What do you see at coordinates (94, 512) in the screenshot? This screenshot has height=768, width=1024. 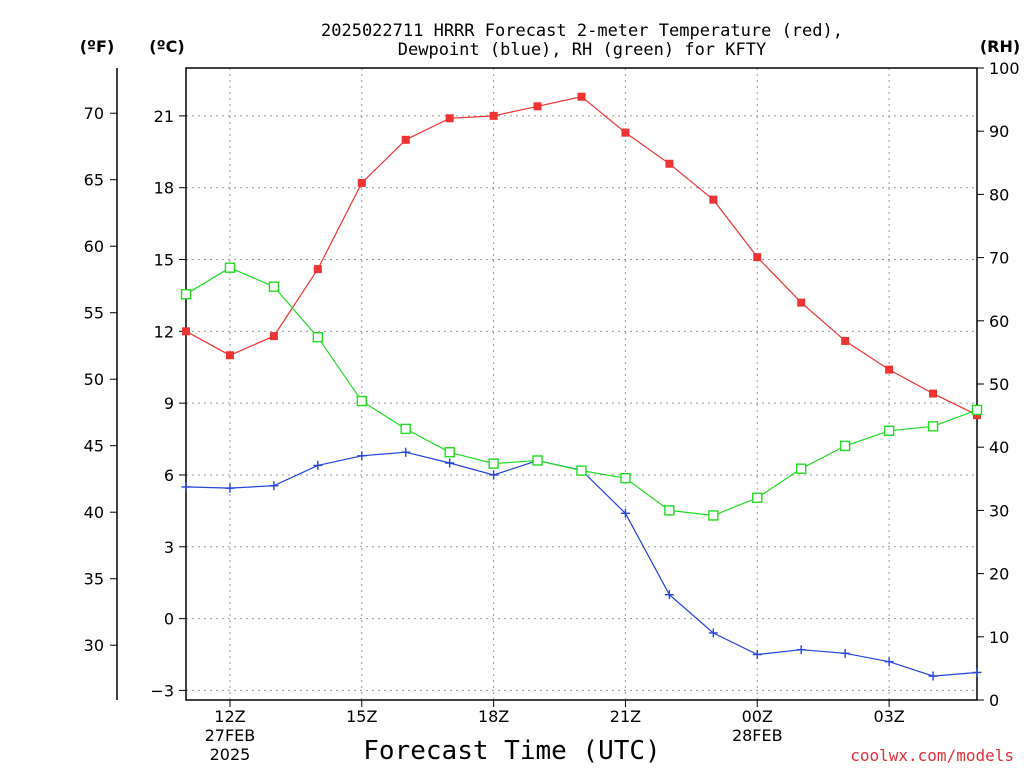 I see `fahrenheit-tick-label: 40` at bounding box center [94, 512].